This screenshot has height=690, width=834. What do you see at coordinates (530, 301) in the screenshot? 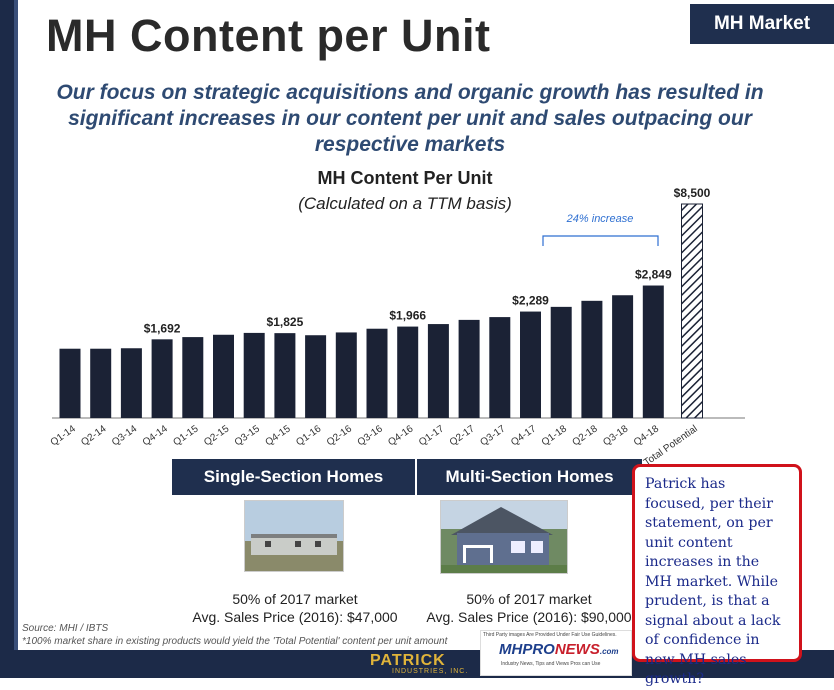
I see `data-label-q4-17: $2,289` at bounding box center [530, 301].